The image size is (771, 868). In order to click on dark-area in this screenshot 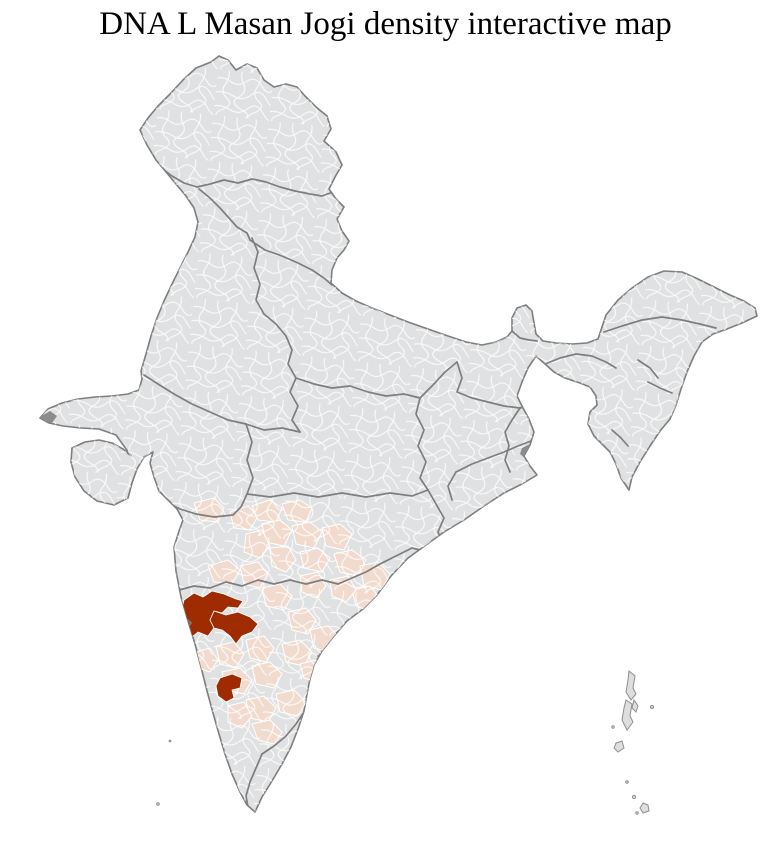, I will do `click(48, 417)`.